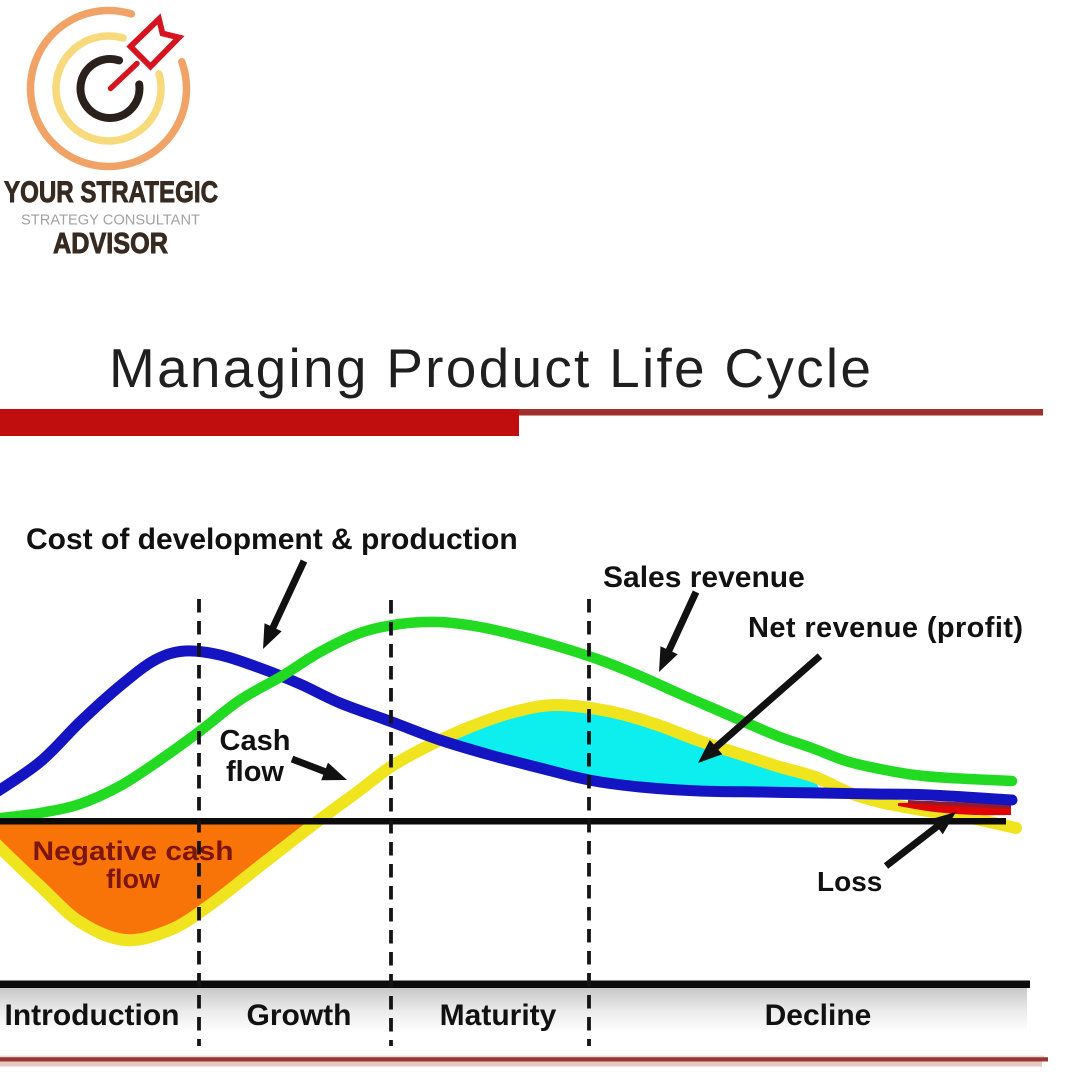 The image size is (1080, 1080). Describe the element at coordinates (110, 220) in the screenshot. I see `svg-text: STRATEGY CONSULTANT` at that location.